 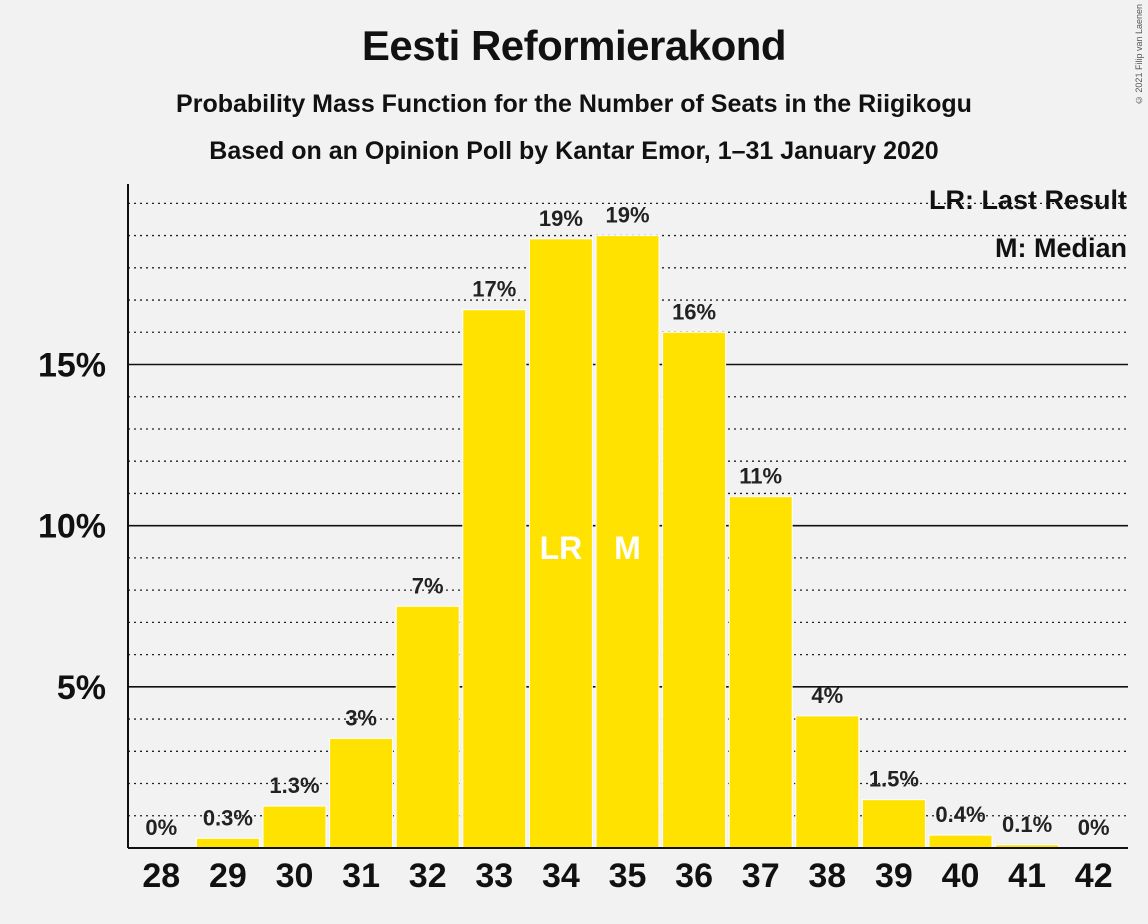 I want to click on data-label: 1.3%, so click(x=294, y=785).